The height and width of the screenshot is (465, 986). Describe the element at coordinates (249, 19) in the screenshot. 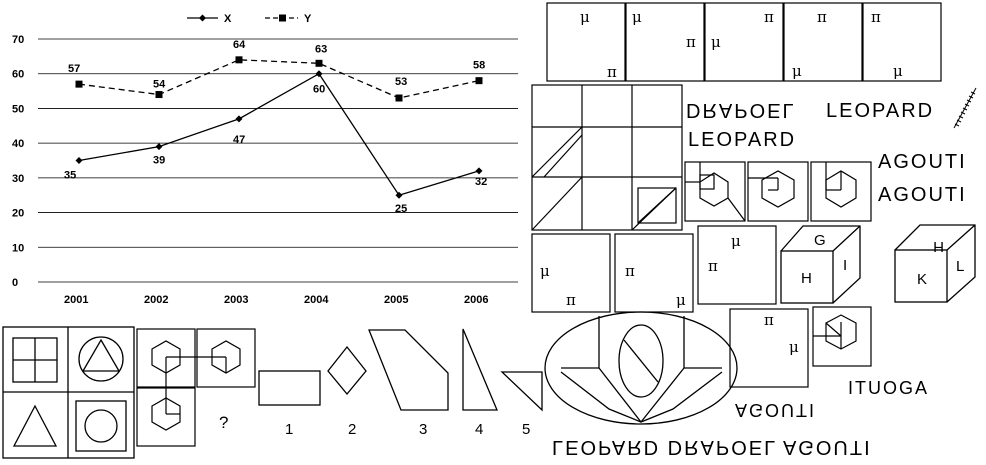

I see `chart-legend: X Y` at that location.